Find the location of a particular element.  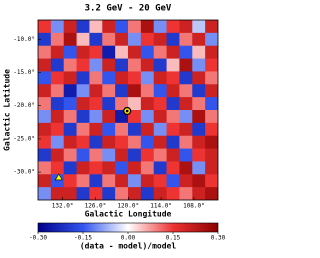

chart-title: 3.2 GeV - 20 GeV is located at coordinates (128, 9).